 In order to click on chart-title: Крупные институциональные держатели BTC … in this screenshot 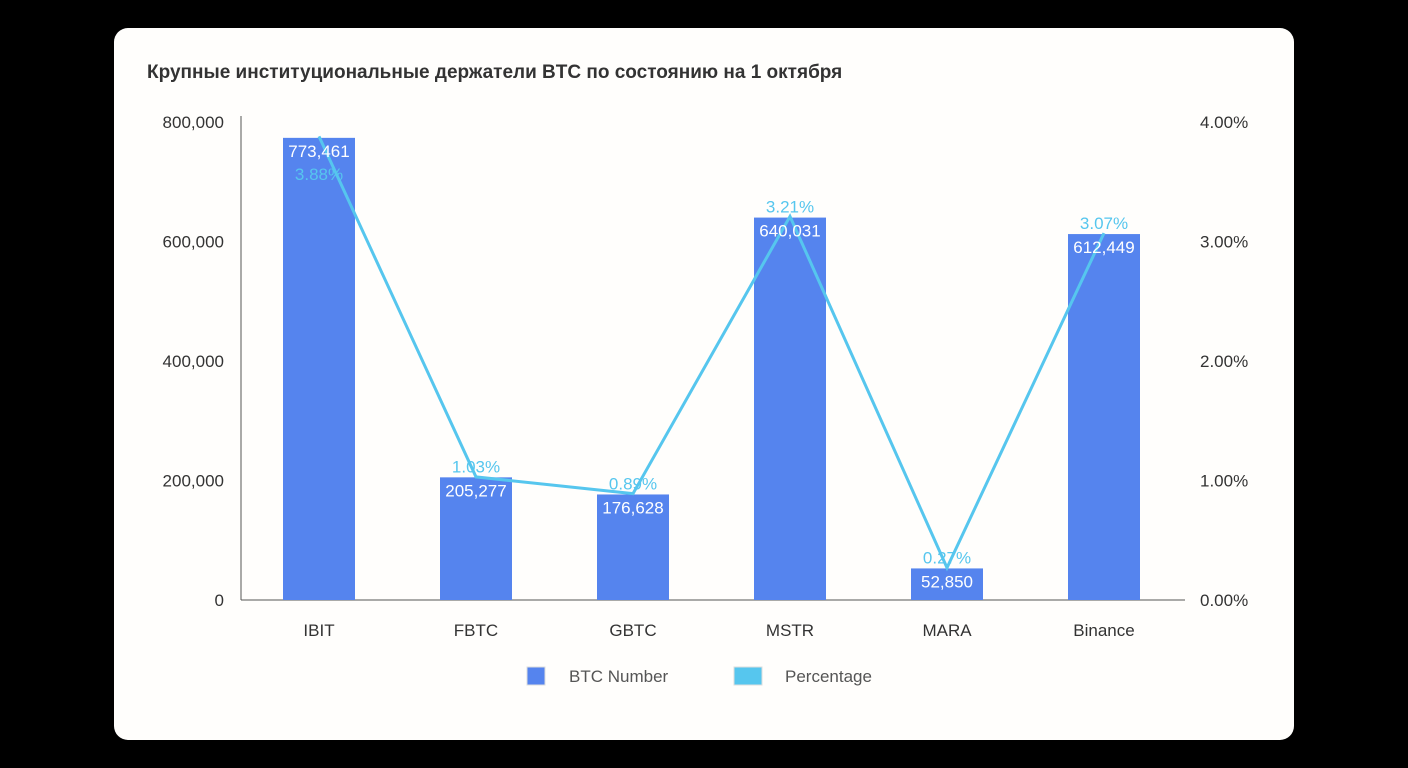, I will do `click(495, 72)`.